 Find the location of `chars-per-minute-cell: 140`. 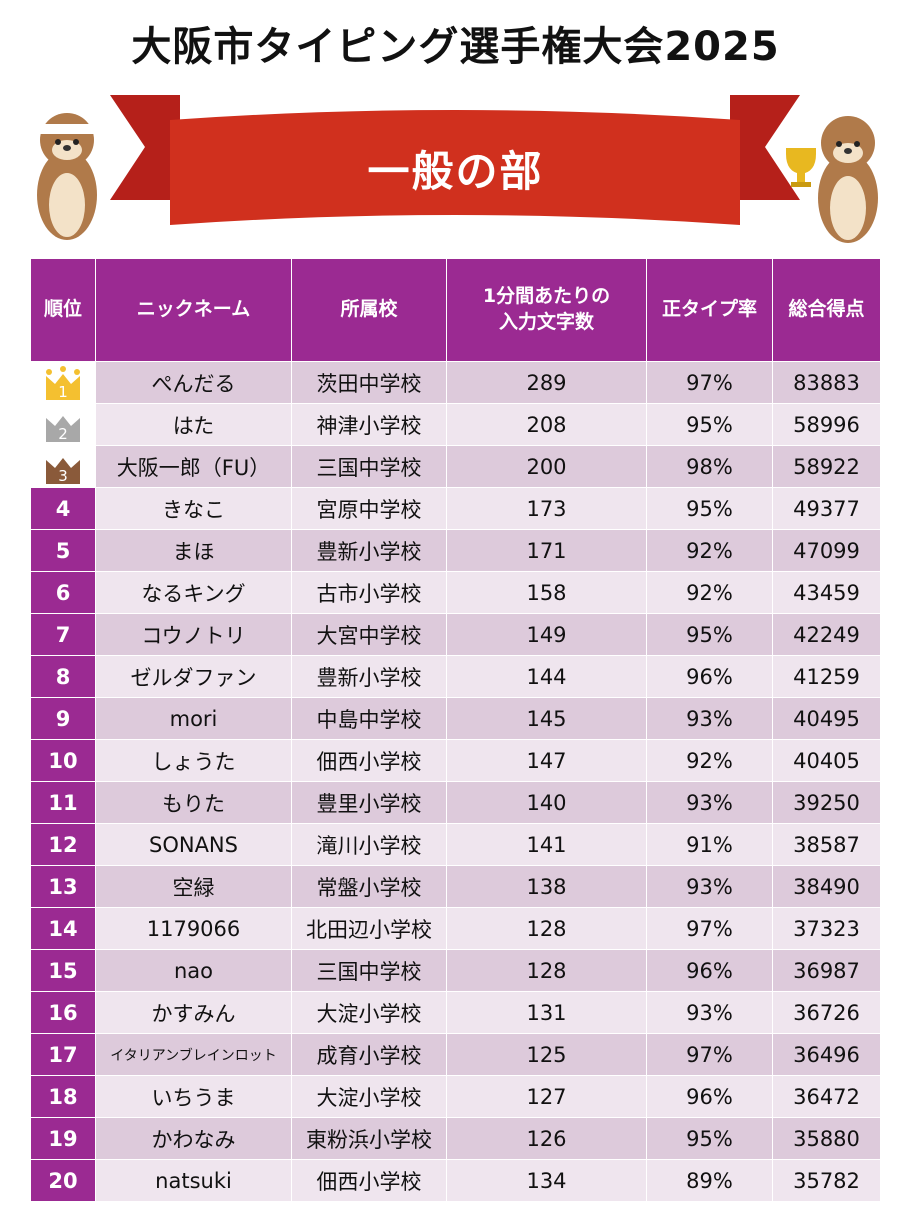

chars-per-minute-cell: 140 is located at coordinates (546, 802).